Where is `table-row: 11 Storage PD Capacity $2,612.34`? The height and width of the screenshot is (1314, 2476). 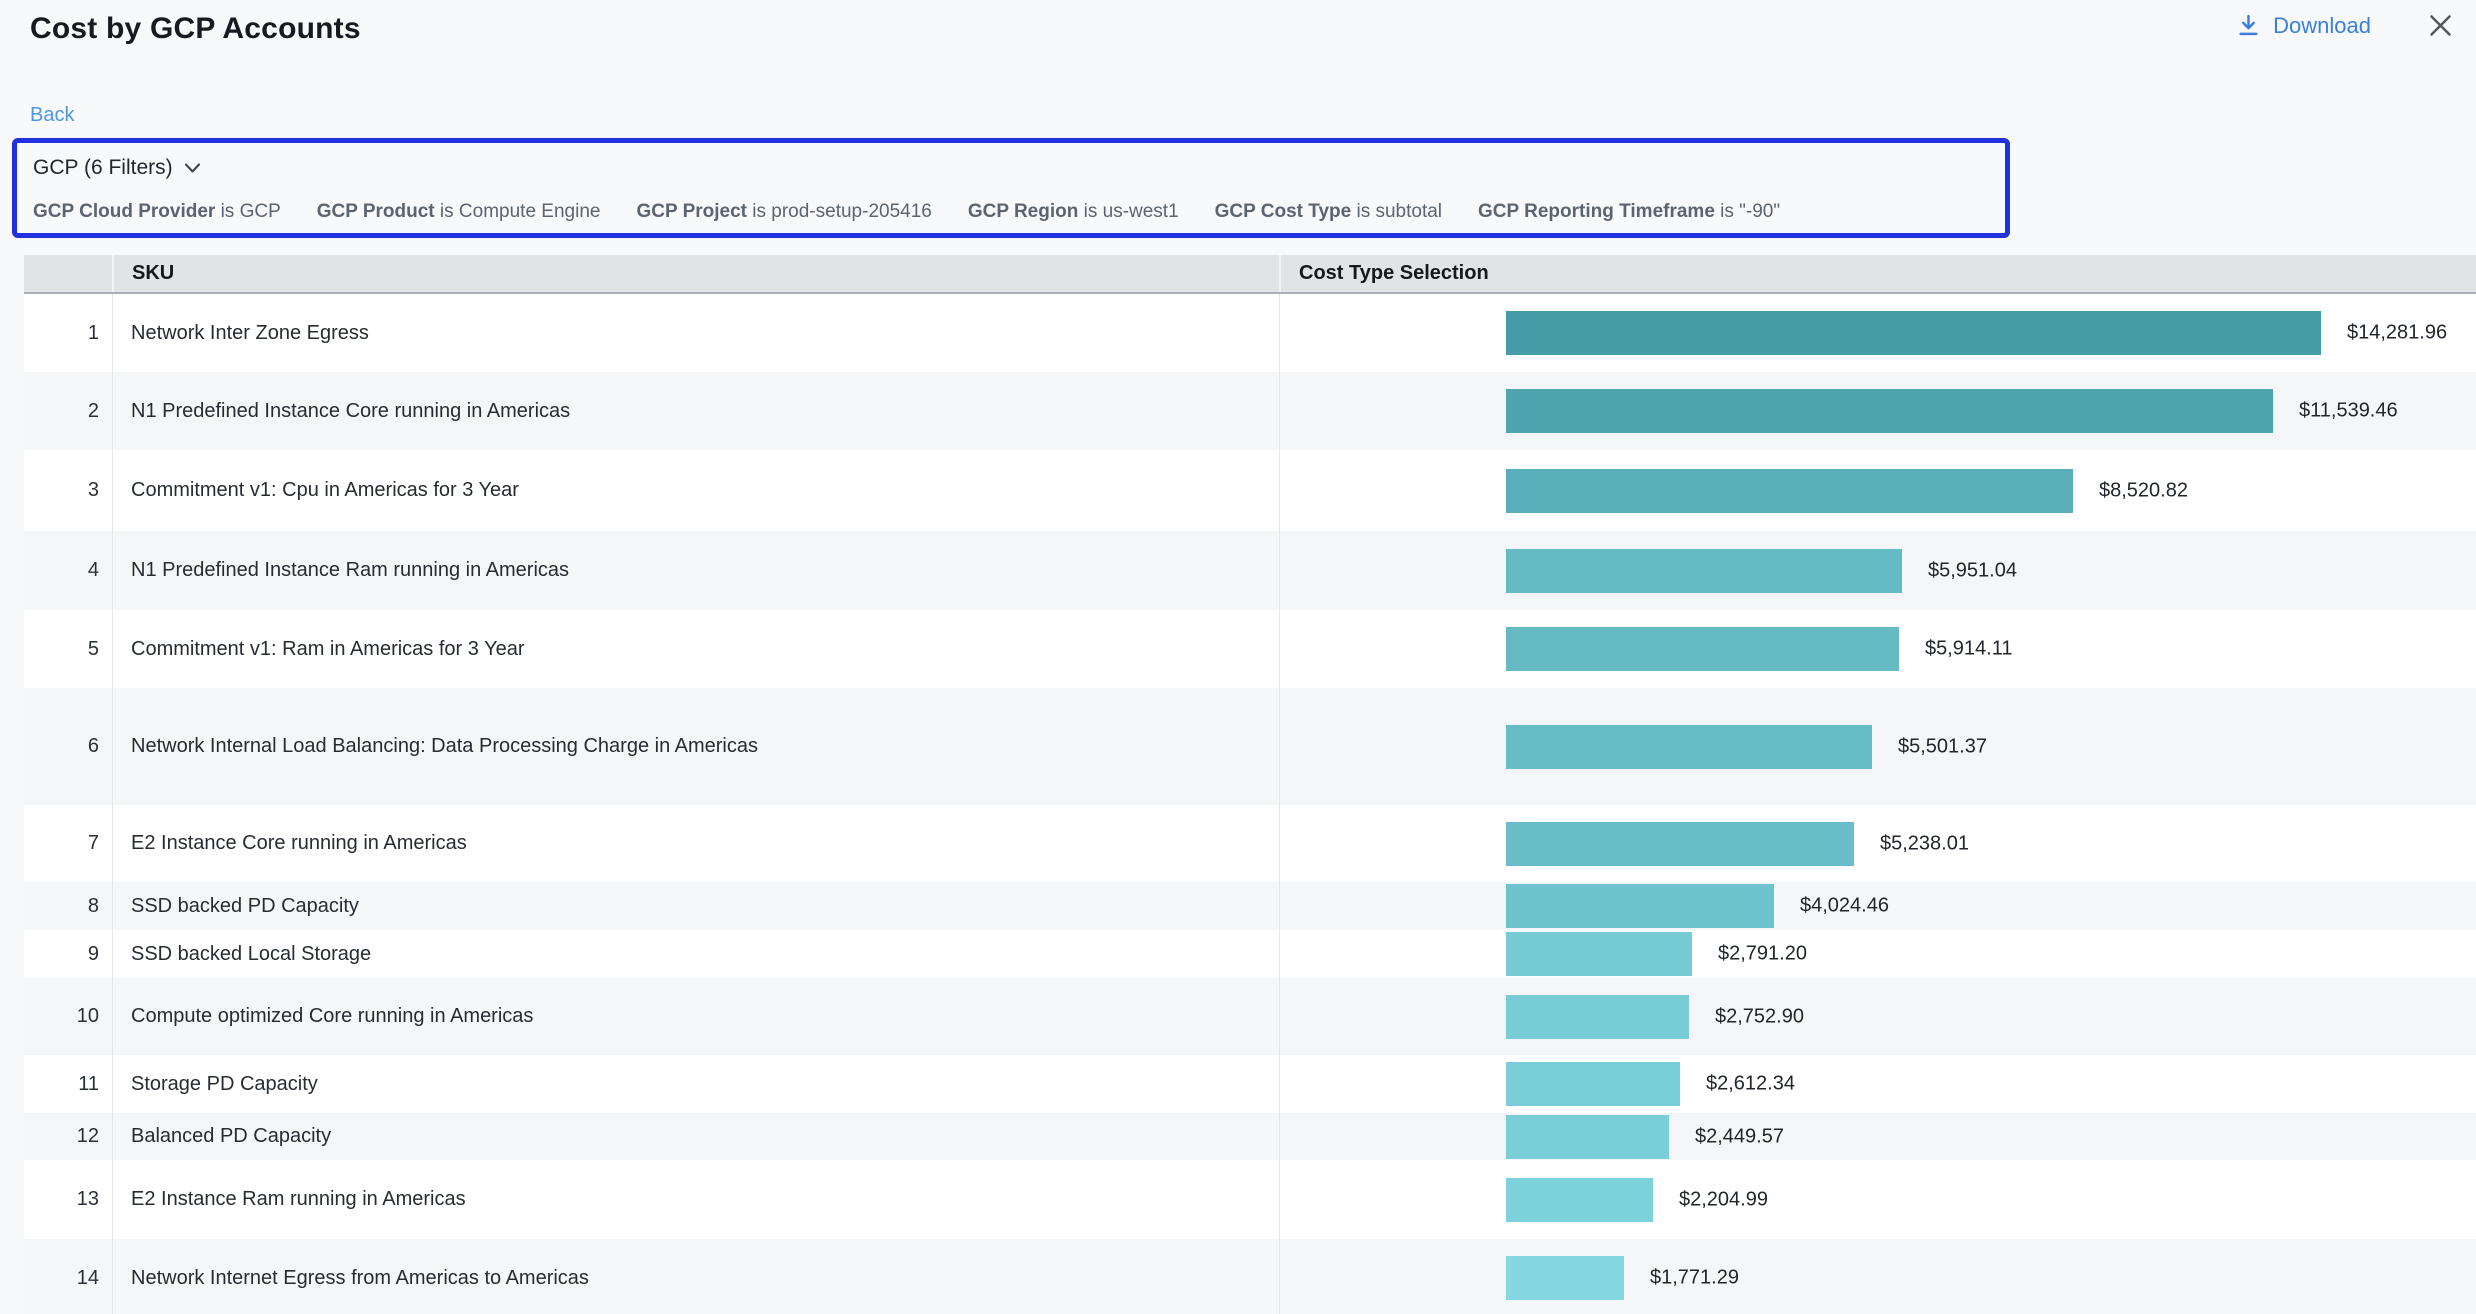
table-row: 11 Storage PD Capacity $2,612.34 is located at coordinates (1250, 1084).